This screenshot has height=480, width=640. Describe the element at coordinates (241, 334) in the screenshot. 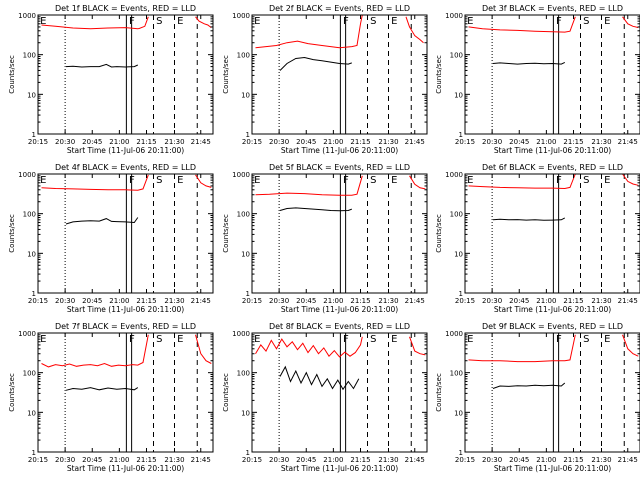

I see `y-tick-label: 1000` at that location.